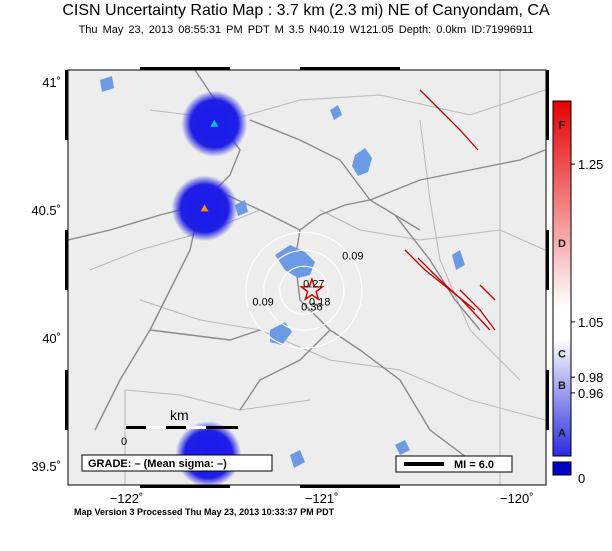 The height and width of the screenshot is (551, 612). What do you see at coordinates (562, 386) in the screenshot?
I see `colorbar-grade-letter: B` at bounding box center [562, 386].